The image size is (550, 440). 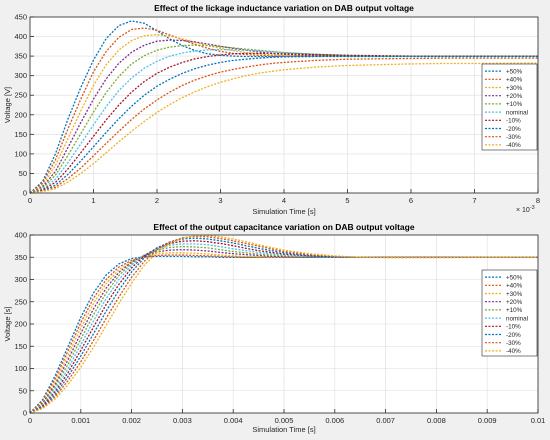 I want to click on x-tick-label: 0.001, so click(x=80, y=420).